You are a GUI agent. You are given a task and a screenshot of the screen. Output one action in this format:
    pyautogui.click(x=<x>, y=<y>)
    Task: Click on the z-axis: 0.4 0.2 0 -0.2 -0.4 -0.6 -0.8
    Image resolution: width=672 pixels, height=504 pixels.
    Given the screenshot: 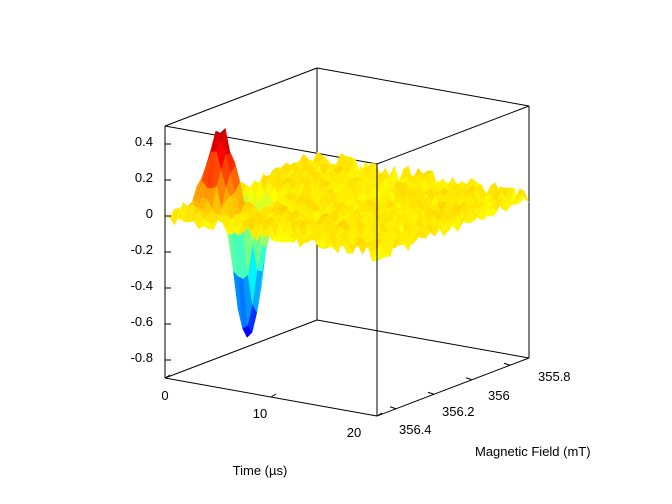 What is the action you would take?
    pyautogui.click(x=142, y=249)
    